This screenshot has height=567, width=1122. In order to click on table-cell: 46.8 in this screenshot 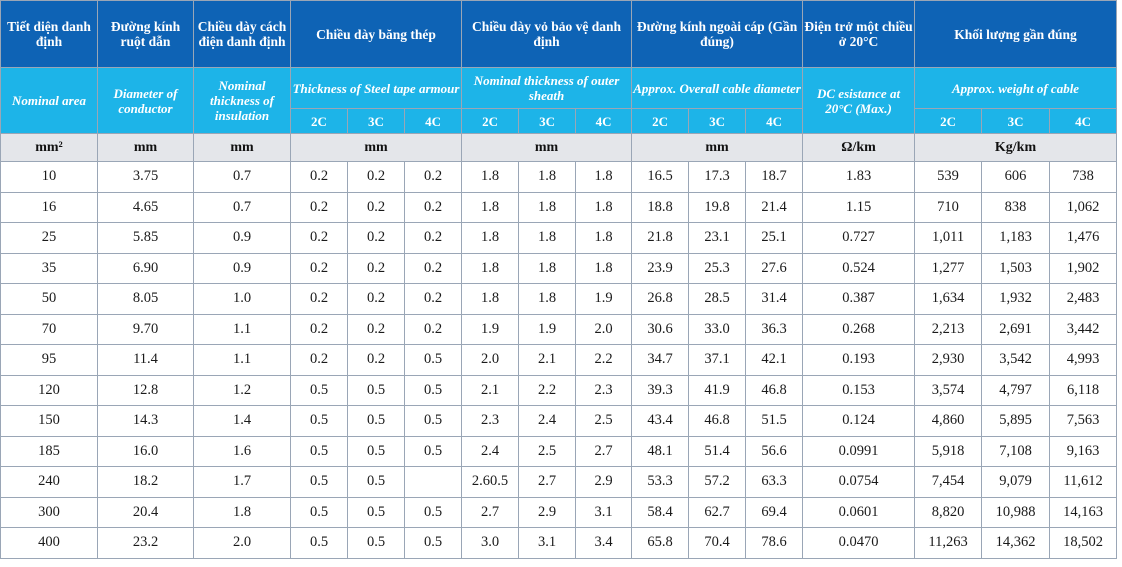, I will do `click(774, 390)`.